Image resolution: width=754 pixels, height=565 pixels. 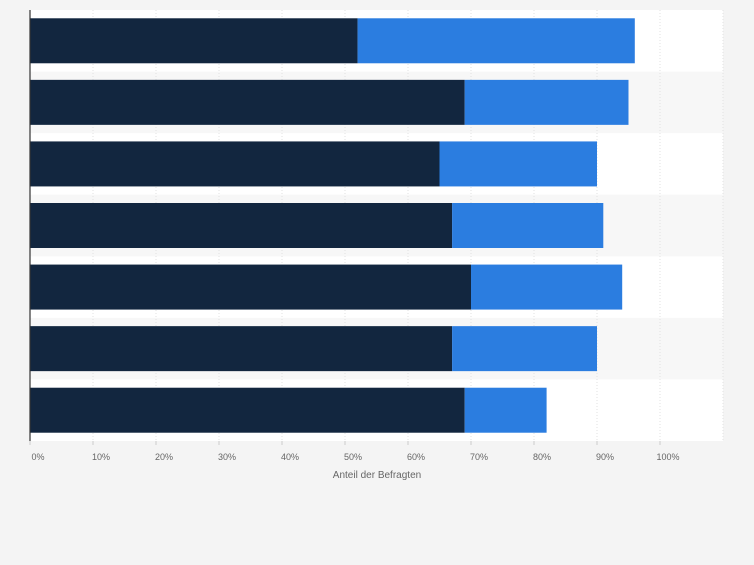 What do you see at coordinates (667, 457) in the screenshot?
I see `x-tick-label: 100%` at bounding box center [667, 457].